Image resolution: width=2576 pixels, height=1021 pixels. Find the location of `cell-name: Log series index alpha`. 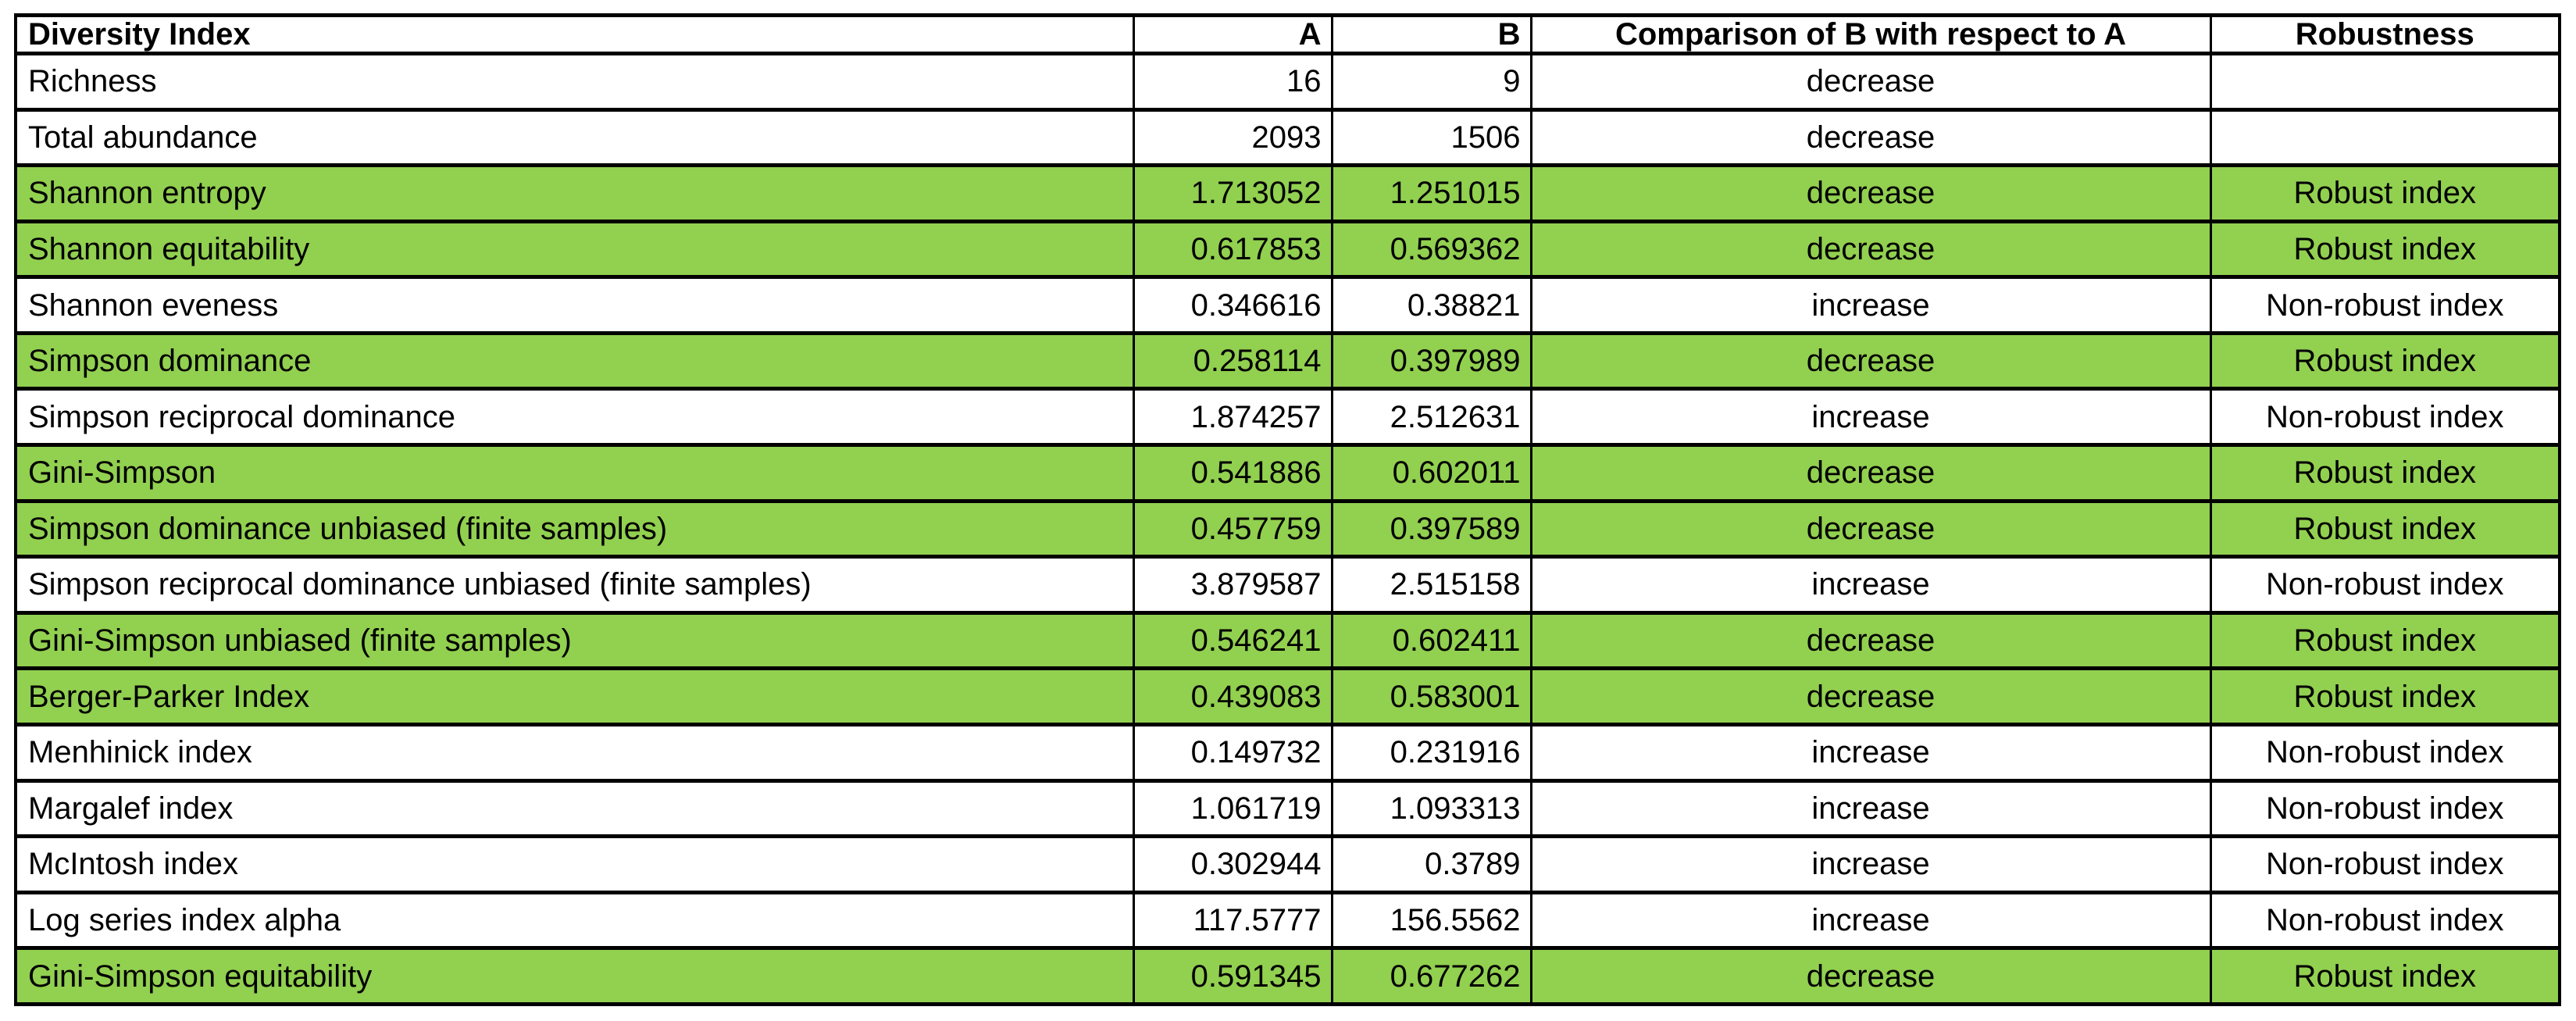

cell-name: Log series index alpha is located at coordinates (574, 920).